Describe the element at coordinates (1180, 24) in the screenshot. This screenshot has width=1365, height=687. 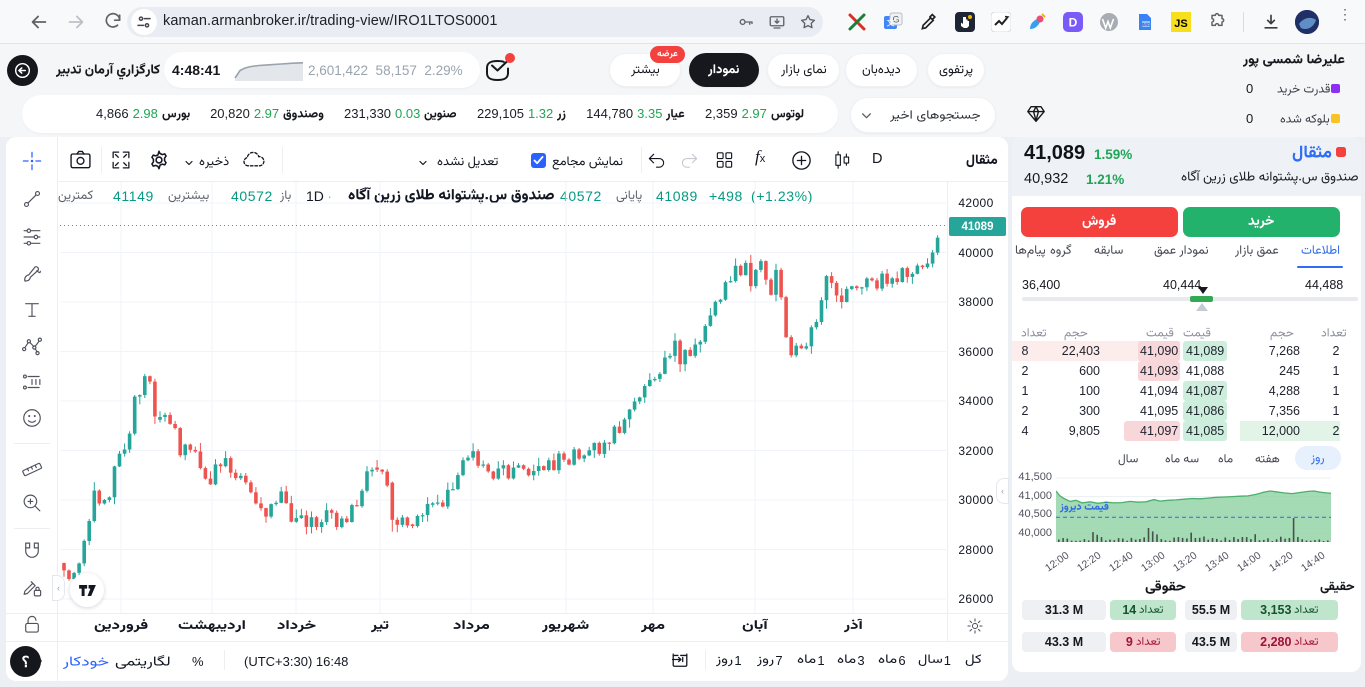
I see `svg-text: JS` at that location.